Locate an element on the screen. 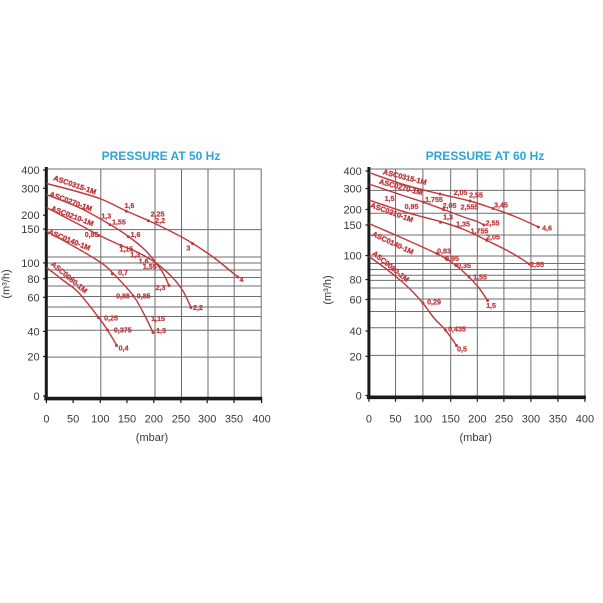 This screenshot has height=603, width=603. svg-text: 0,7 is located at coordinates (123, 273).